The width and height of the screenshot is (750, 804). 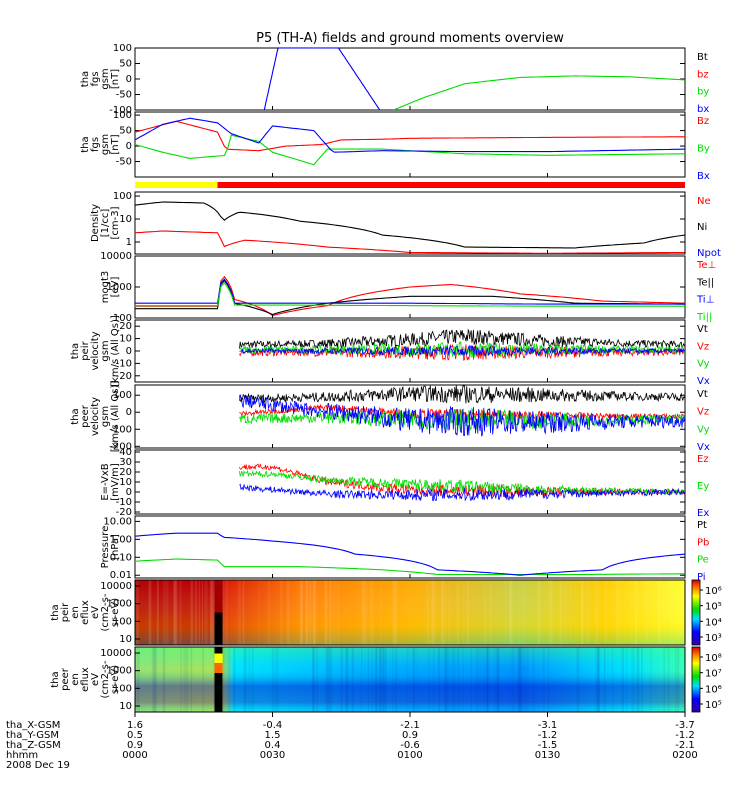 What do you see at coordinates (115, 144) in the screenshot?
I see `fgs-ylabel-line: [nT]` at bounding box center [115, 144].